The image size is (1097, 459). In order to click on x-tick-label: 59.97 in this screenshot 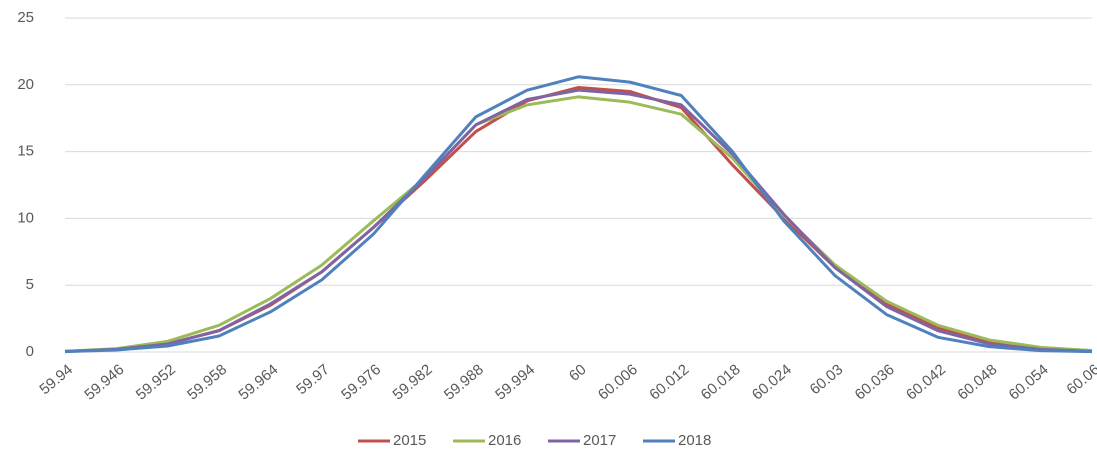, I will do `click(313, 379)`.